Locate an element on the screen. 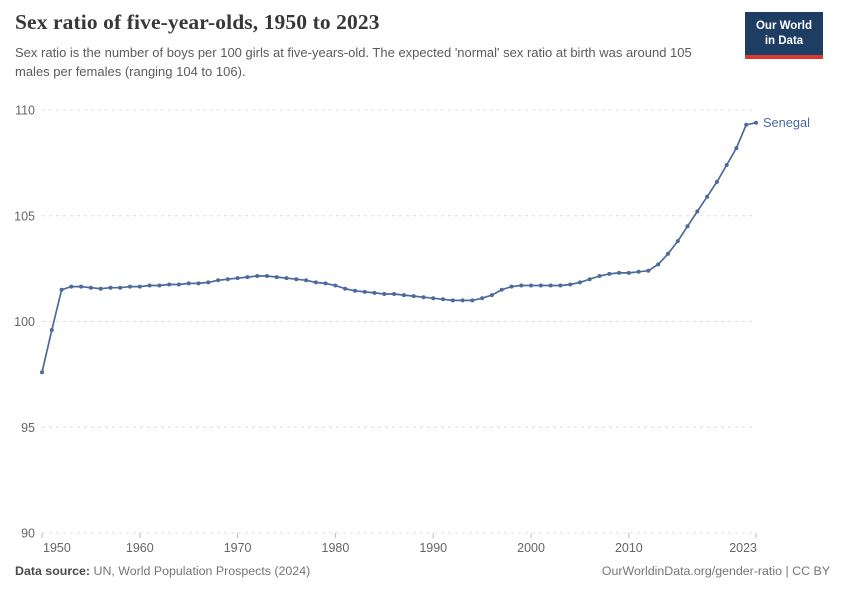 This screenshot has height=600, width=850. owid-logo-line2: in Data is located at coordinates (784, 40).